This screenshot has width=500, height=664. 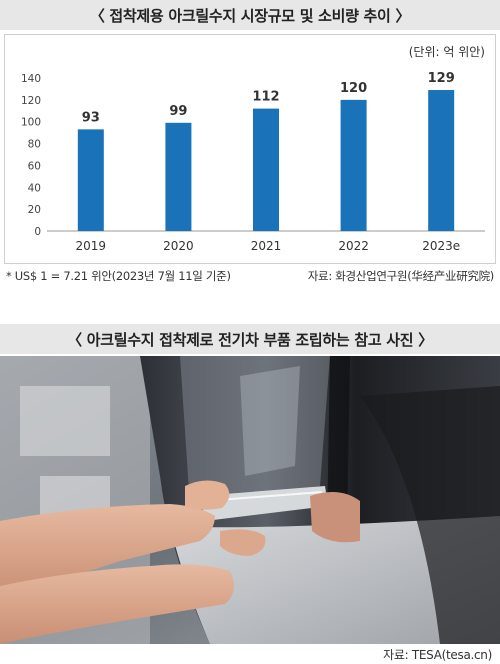 I want to click on bar-2020, so click(x=178, y=176).